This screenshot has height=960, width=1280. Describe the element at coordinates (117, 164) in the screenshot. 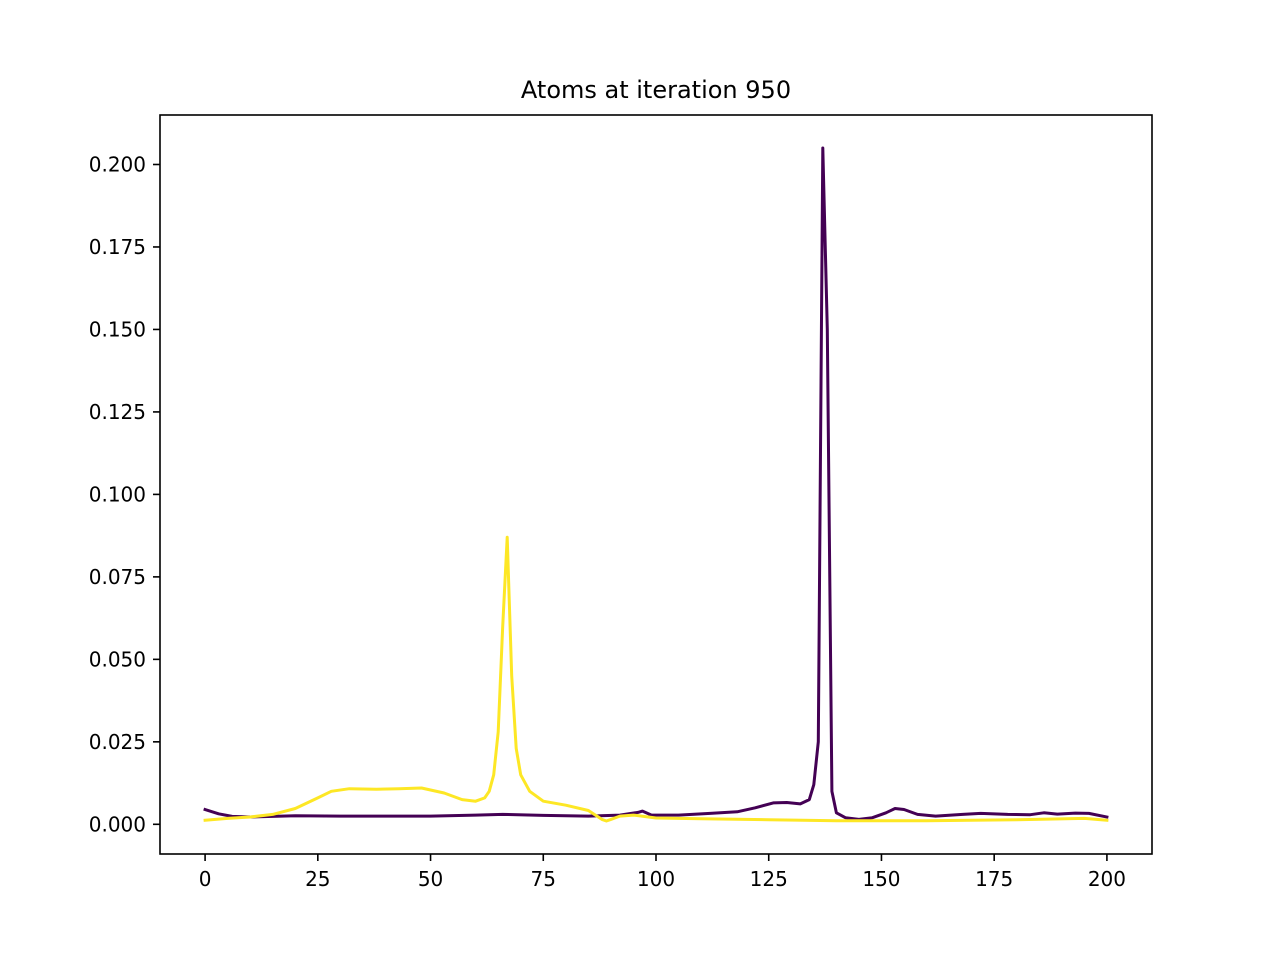

I see `y-tick-label: 0.200` at that location.